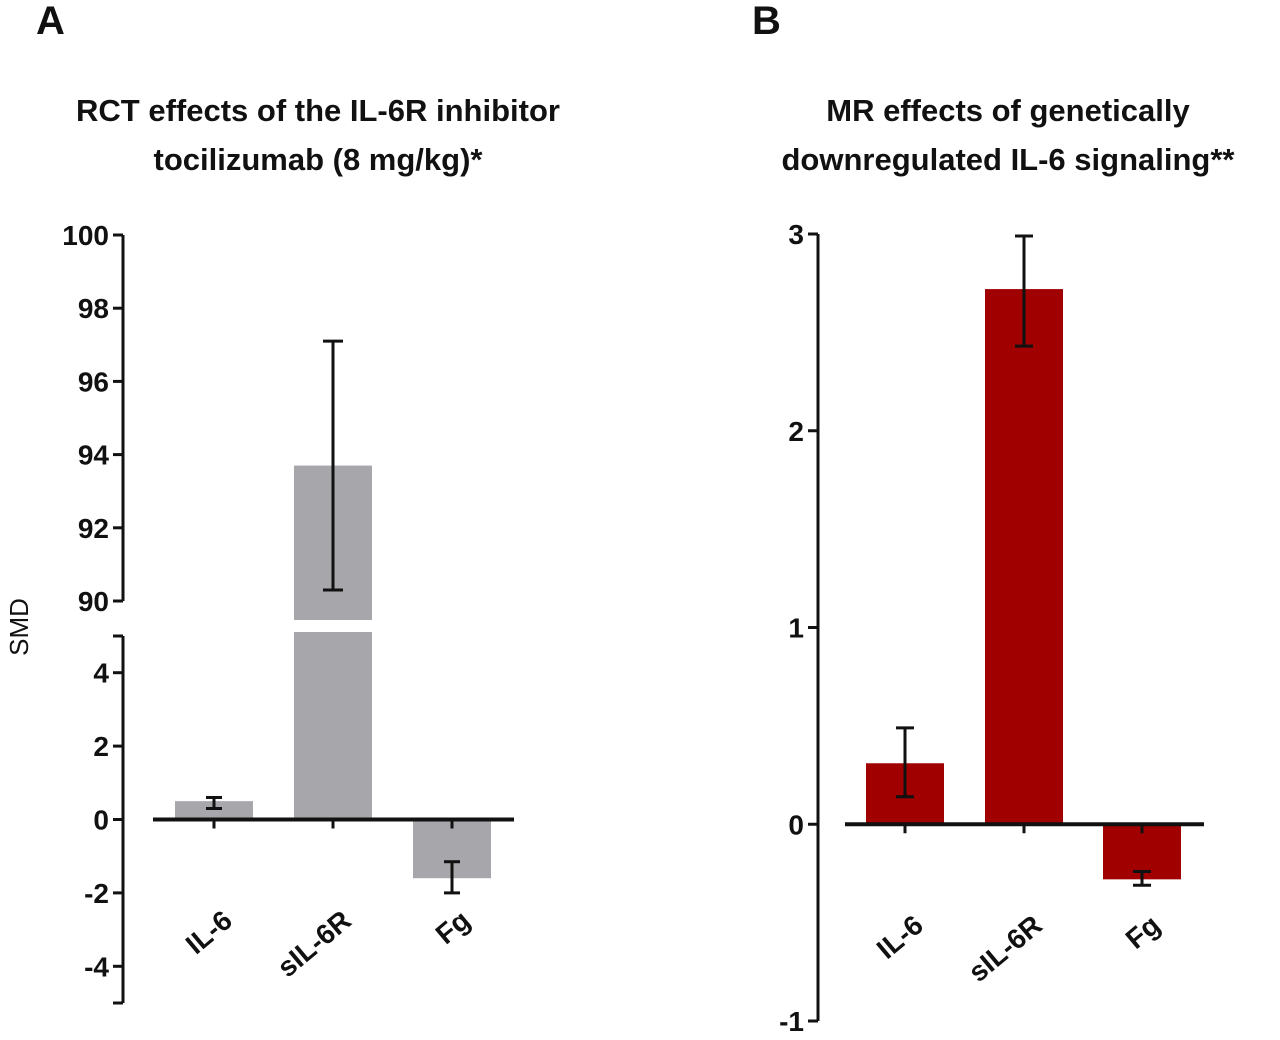 The width and height of the screenshot is (1280, 1040). I want to click on panel-b-x-category-label: sIL-6R, so click(1004, 948).